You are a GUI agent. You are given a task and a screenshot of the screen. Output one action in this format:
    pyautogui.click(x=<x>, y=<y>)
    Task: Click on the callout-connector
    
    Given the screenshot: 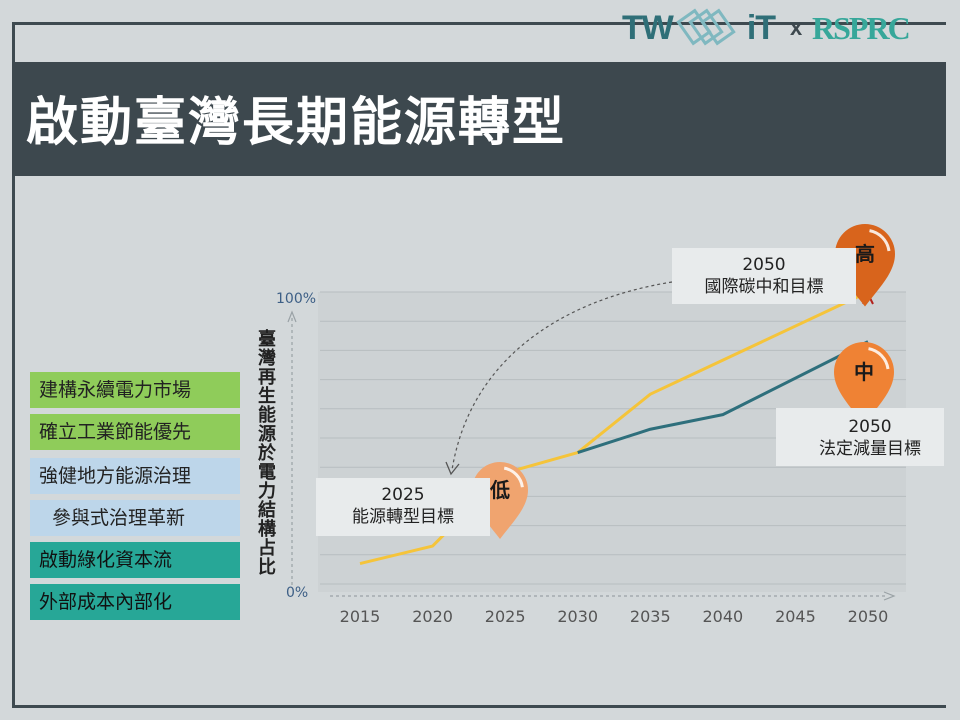 What is the action you would take?
    pyautogui.click(x=562, y=376)
    